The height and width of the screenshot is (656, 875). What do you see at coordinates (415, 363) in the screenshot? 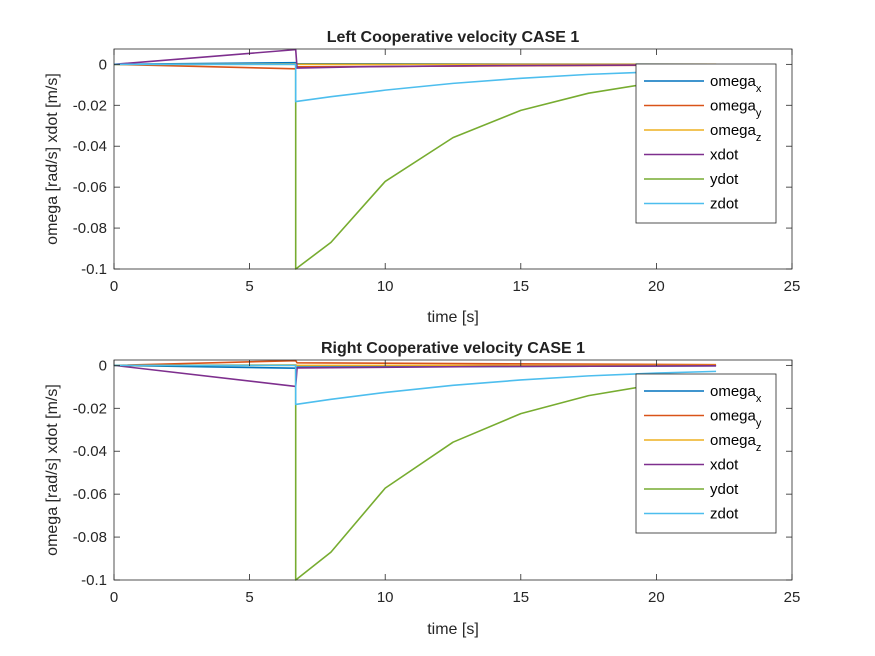
I see `series-line-omega_y` at bounding box center [415, 363].